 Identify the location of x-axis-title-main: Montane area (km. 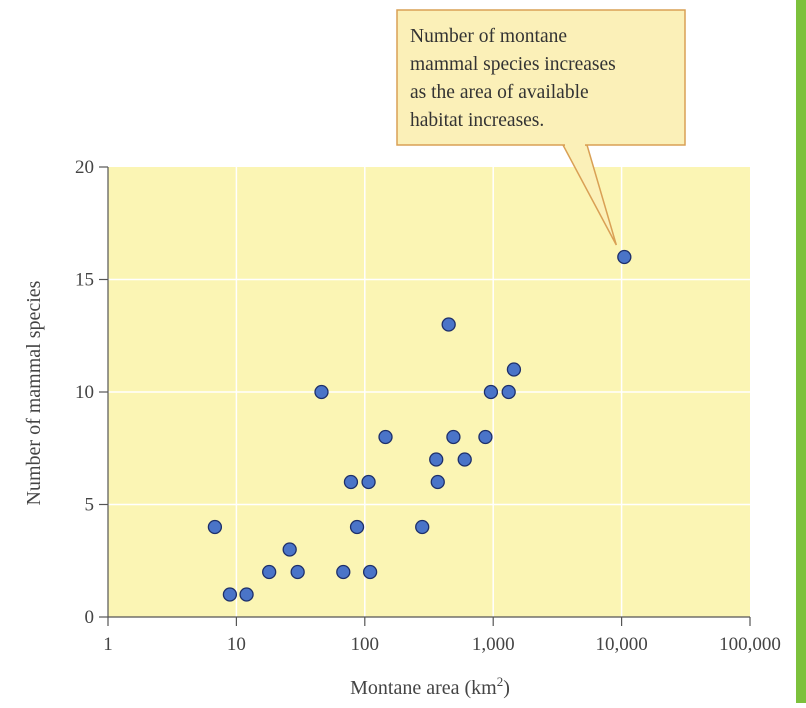
(423, 688).